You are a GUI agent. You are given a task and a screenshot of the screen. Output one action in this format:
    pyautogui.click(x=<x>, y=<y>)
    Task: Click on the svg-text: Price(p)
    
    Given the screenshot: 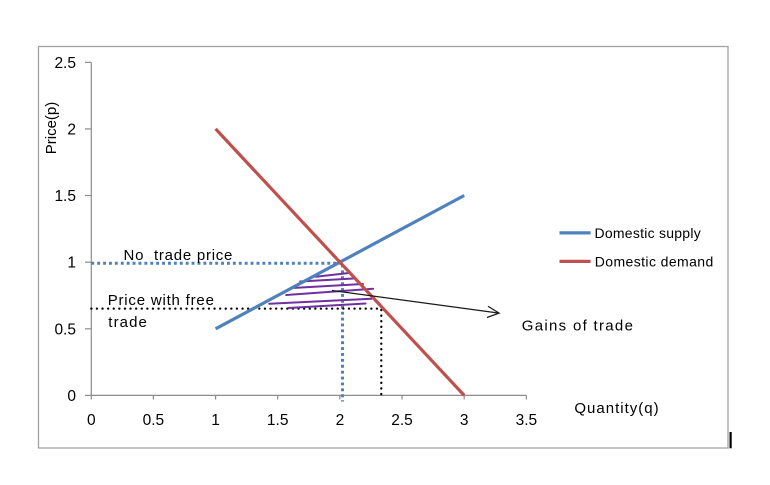 What is the action you would take?
    pyautogui.click(x=51, y=128)
    